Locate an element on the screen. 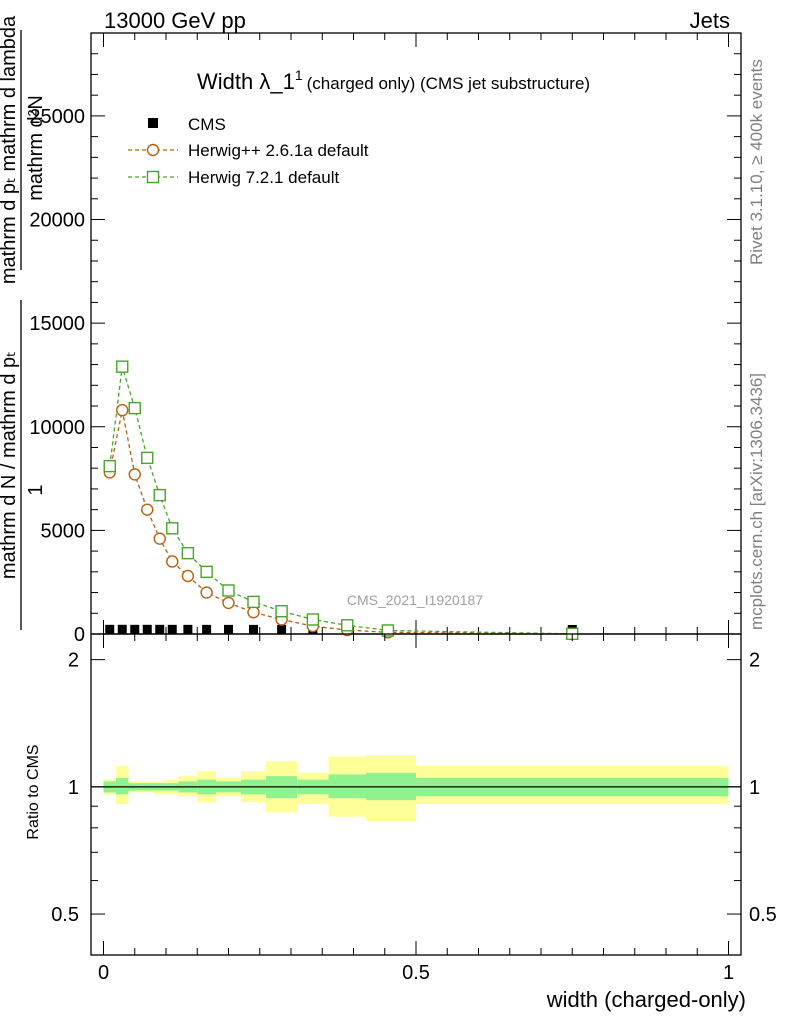  y-tick-label: 15000 is located at coordinates (57, 324).